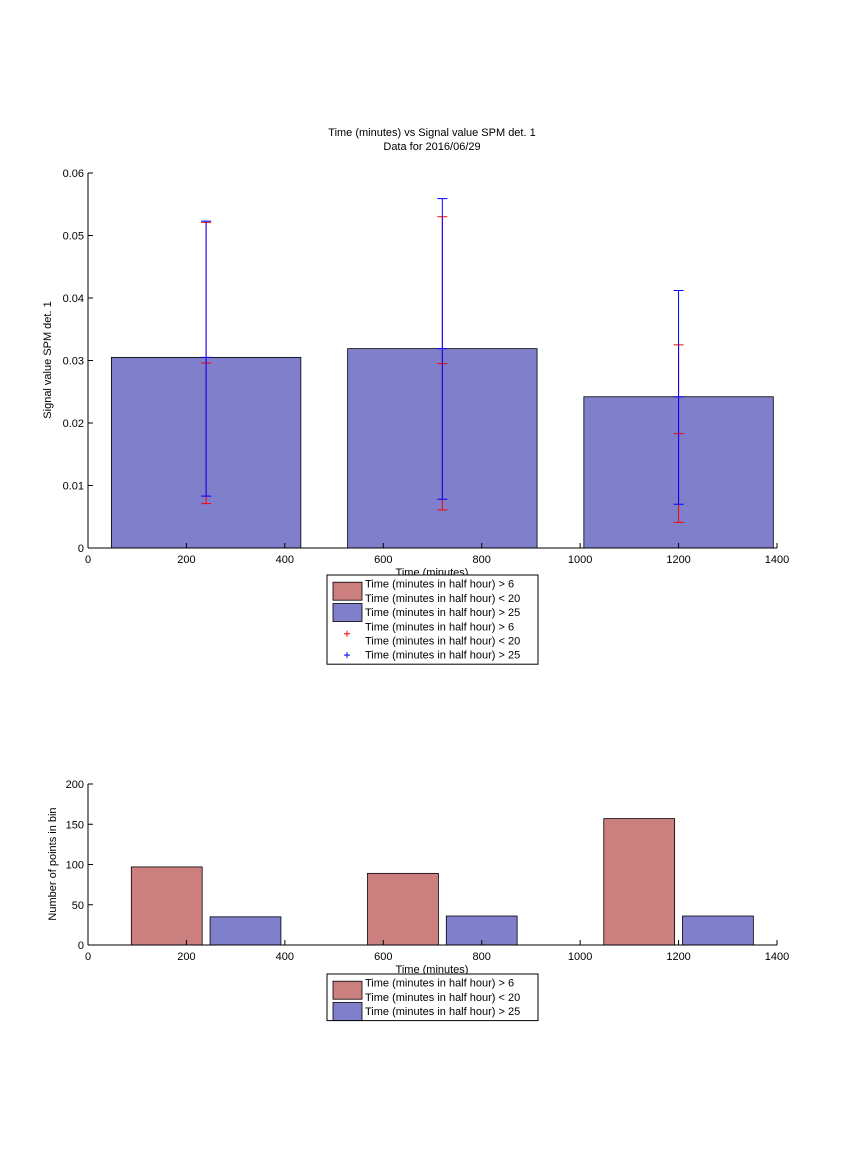 This screenshot has width=864, height=1152. I want to click on chart-subtitle: Data for 2016/06/29, so click(431, 147).